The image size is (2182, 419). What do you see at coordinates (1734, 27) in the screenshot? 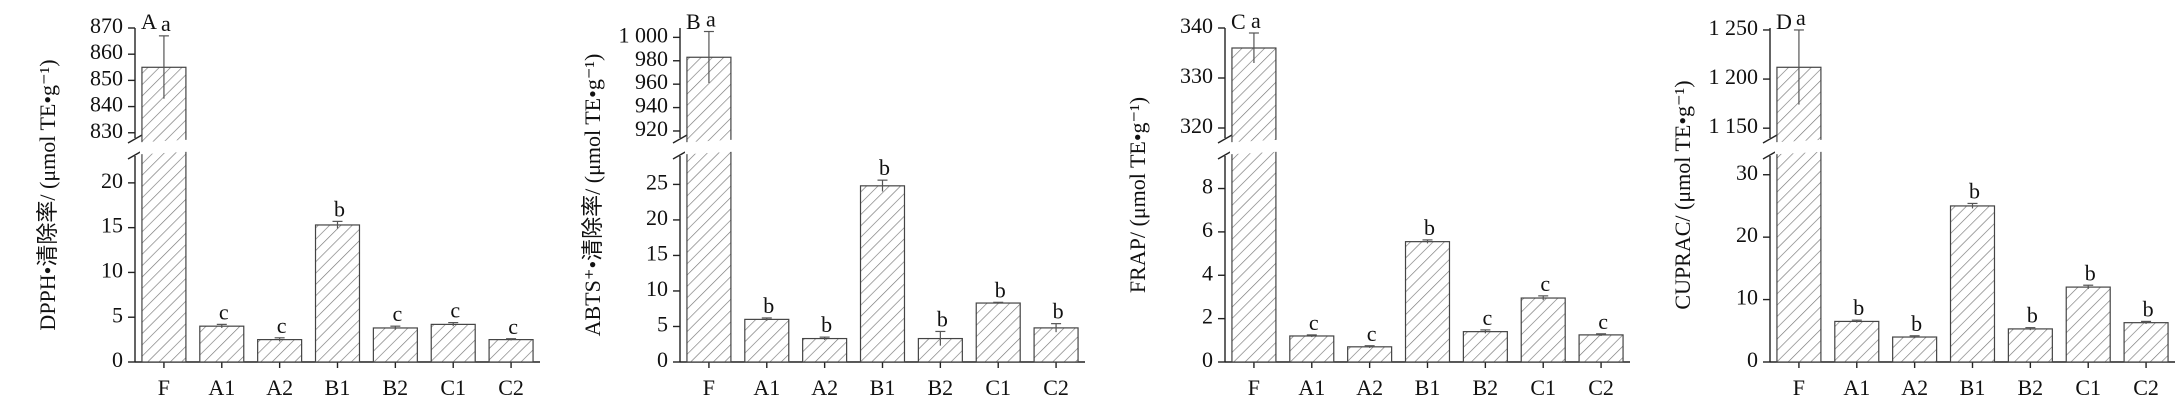
I see `y-tick-label: 1 250` at bounding box center [1734, 27].